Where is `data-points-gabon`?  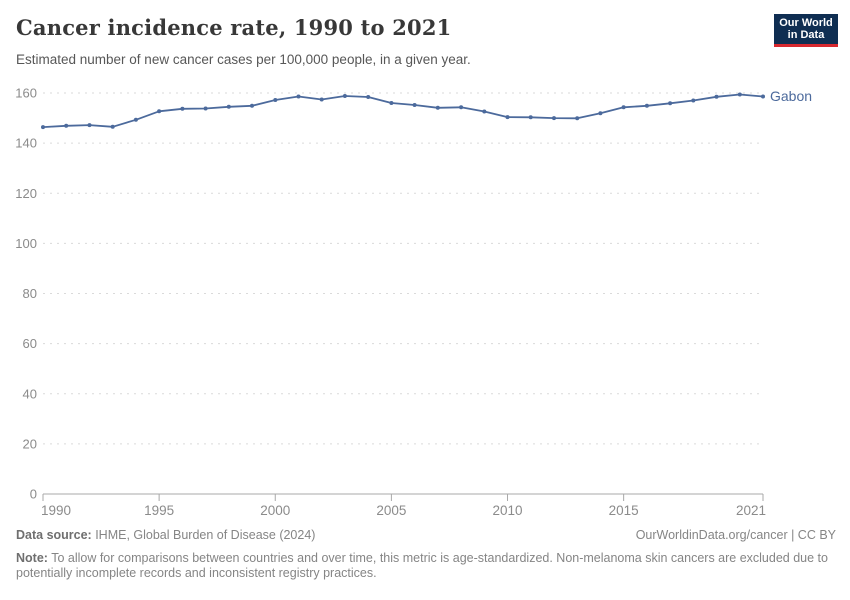 data-points-gabon is located at coordinates (403, 111).